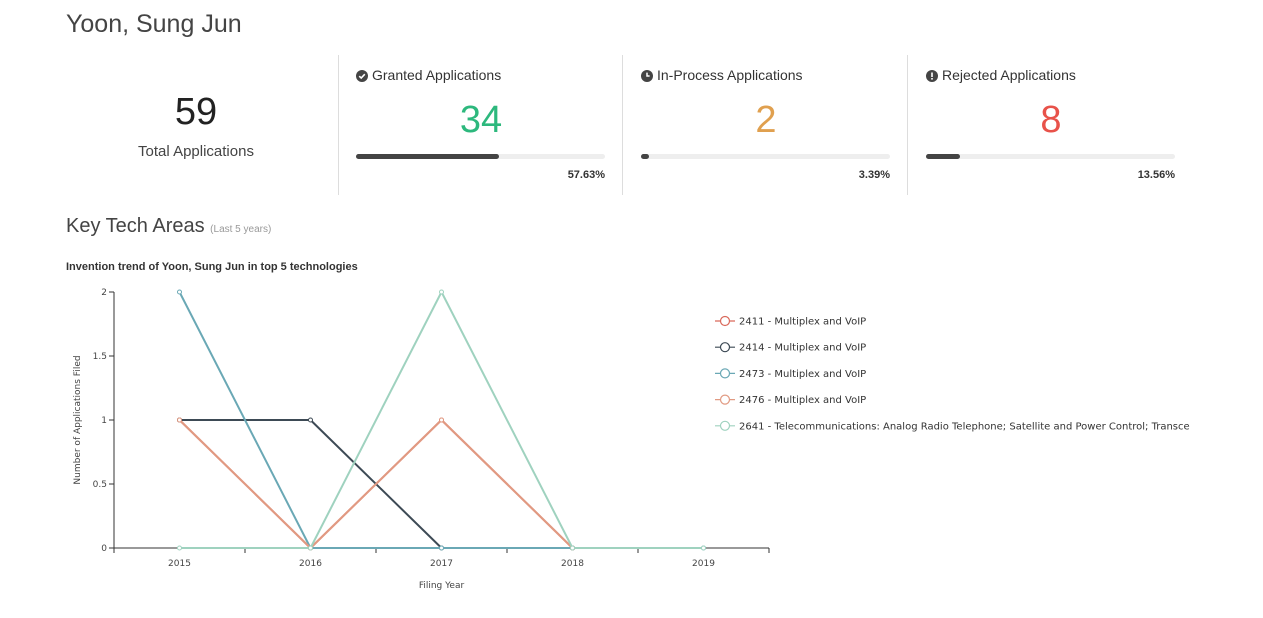  Describe the element at coordinates (241, 229) in the screenshot. I see `section-subtitle: (Last 5 years)` at that location.